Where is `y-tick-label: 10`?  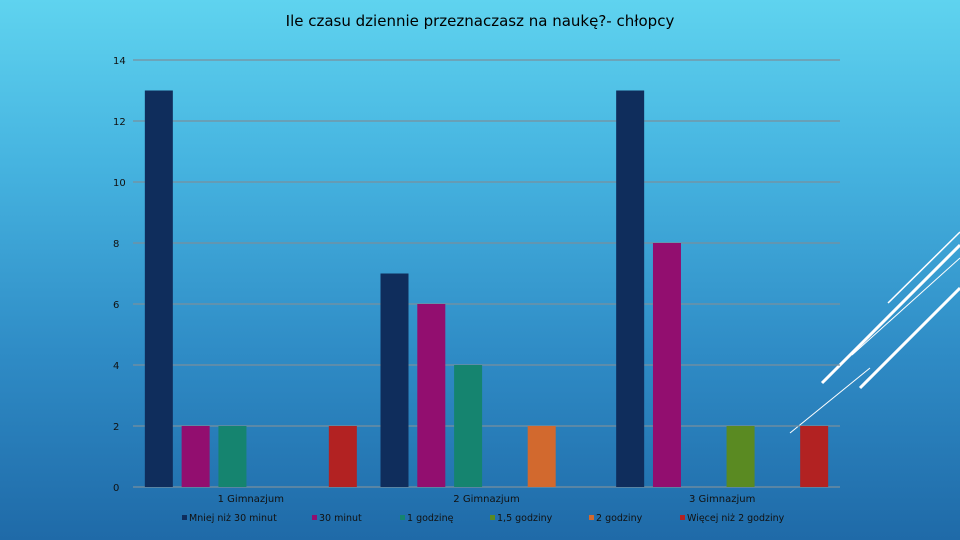
y-tick-label: 10 is located at coordinates (119, 183).